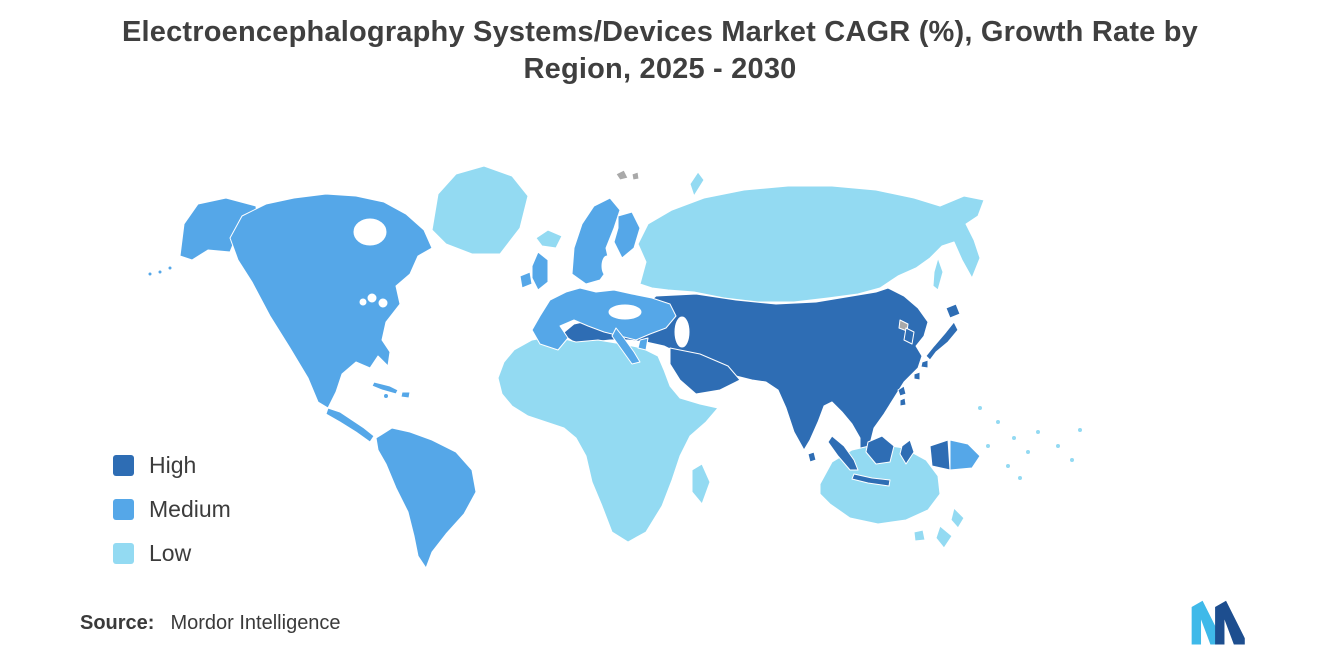 This screenshot has height=665, width=1320. Describe the element at coordinates (331, 301) in the screenshot. I see `region-north-america` at that location.